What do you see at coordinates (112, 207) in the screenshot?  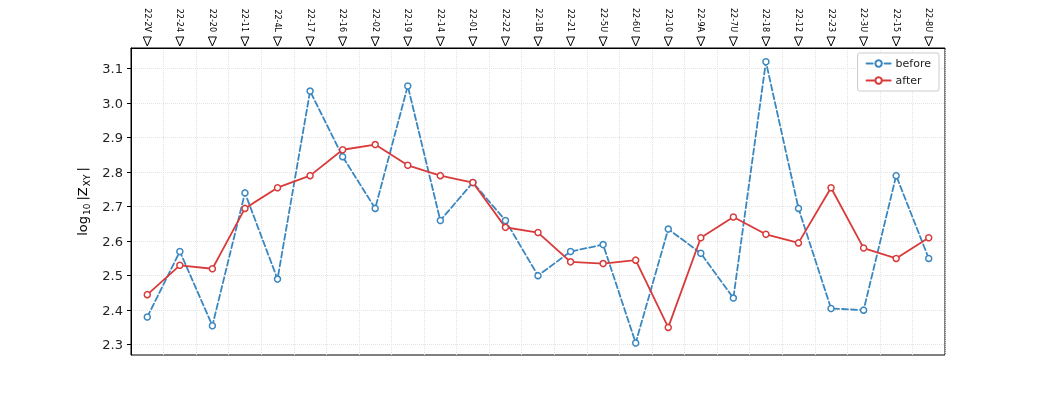 I see `y-tick-label: 2.7` at bounding box center [112, 207].